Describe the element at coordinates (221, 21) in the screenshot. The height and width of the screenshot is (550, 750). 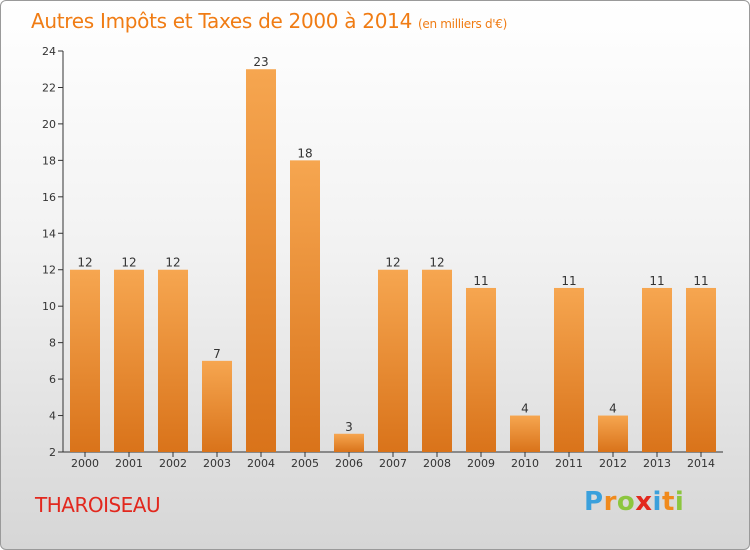
I see `chart-title-text: Autres Impôts et Taxes de 2000 à 2014` at that location.